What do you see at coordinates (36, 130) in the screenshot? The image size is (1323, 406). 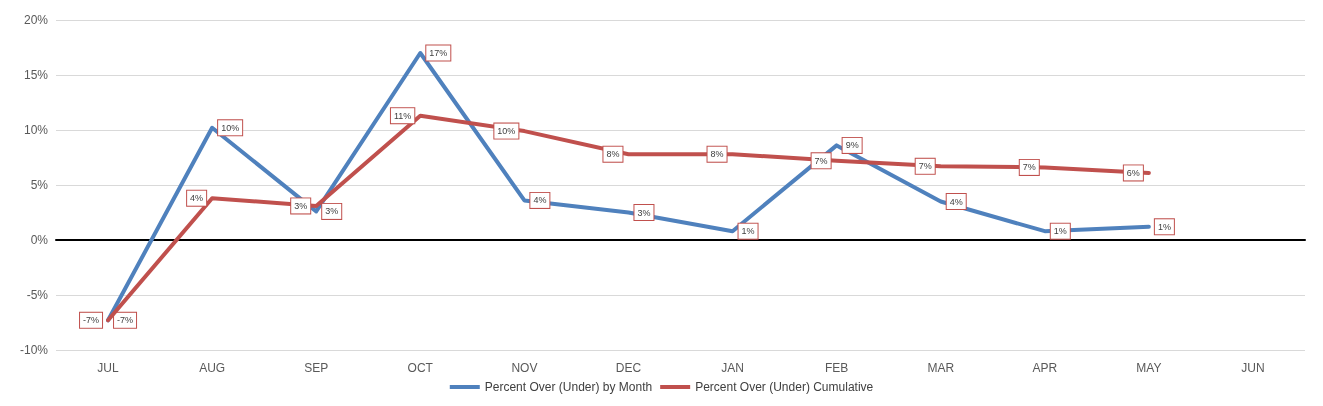 I see `y-tick-label: 10%` at bounding box center [36, 130].